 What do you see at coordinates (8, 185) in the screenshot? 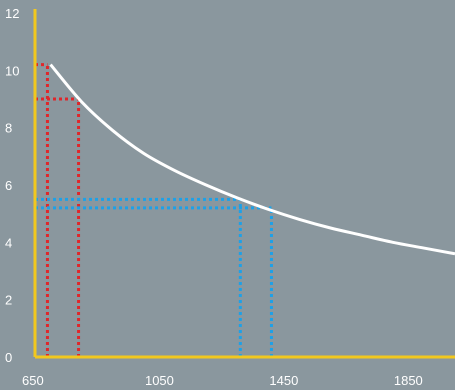
I see `y-tick-label: 6` at bounding box center [8, 185].